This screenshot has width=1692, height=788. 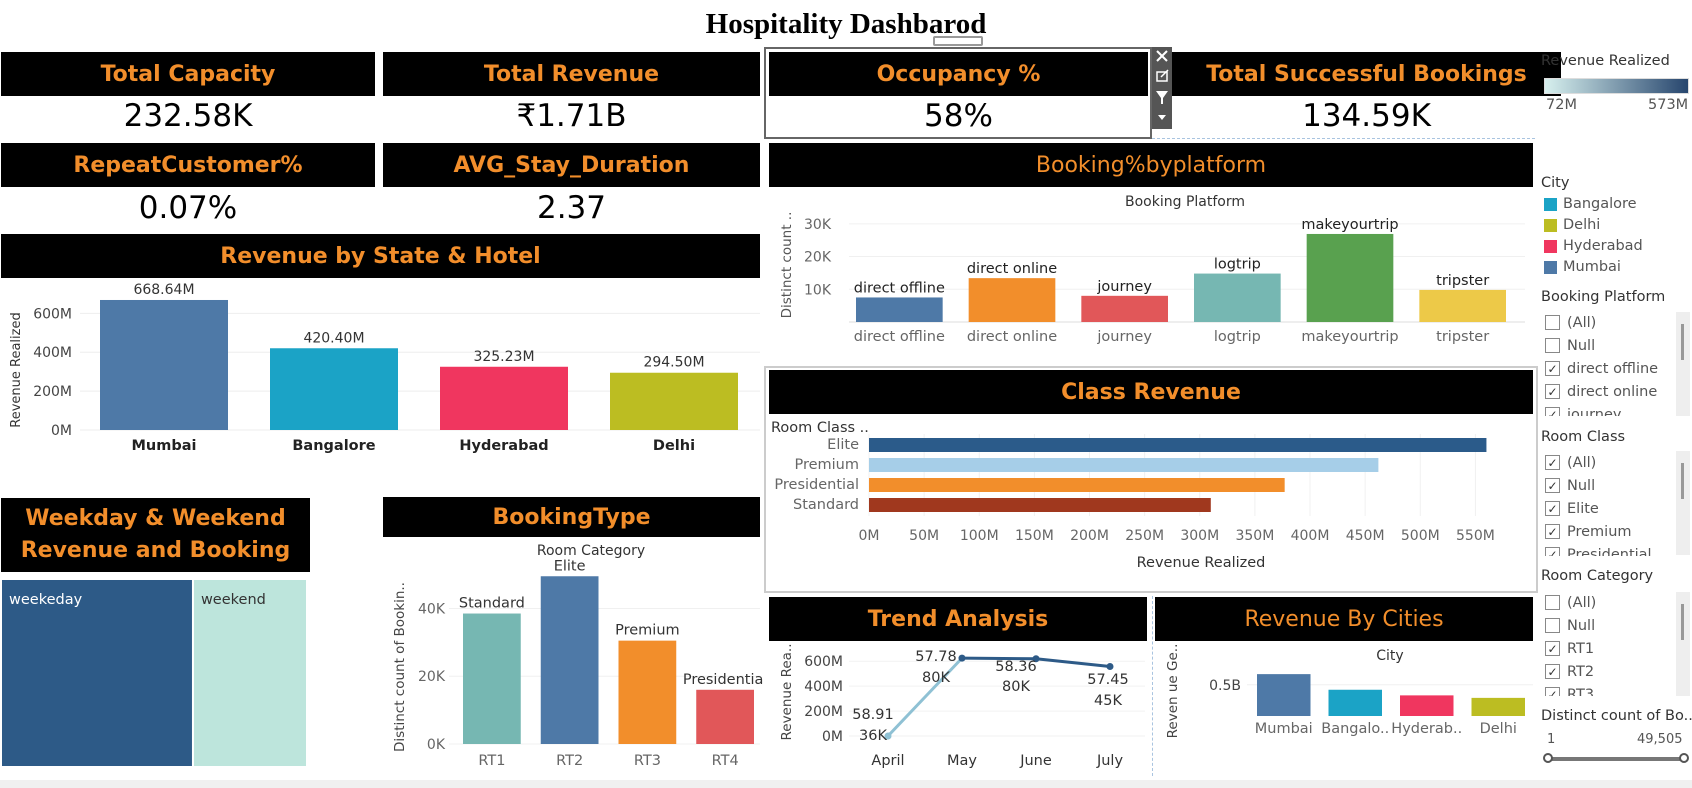 I want to click on bar-rt2, so click(x=569, y=660).